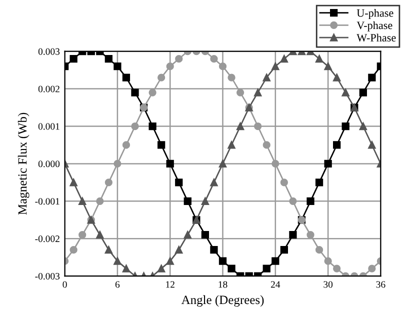 This screenshot has height=321, width=405. I want to click on y-tick-label: -0.001, so click(47, 201).